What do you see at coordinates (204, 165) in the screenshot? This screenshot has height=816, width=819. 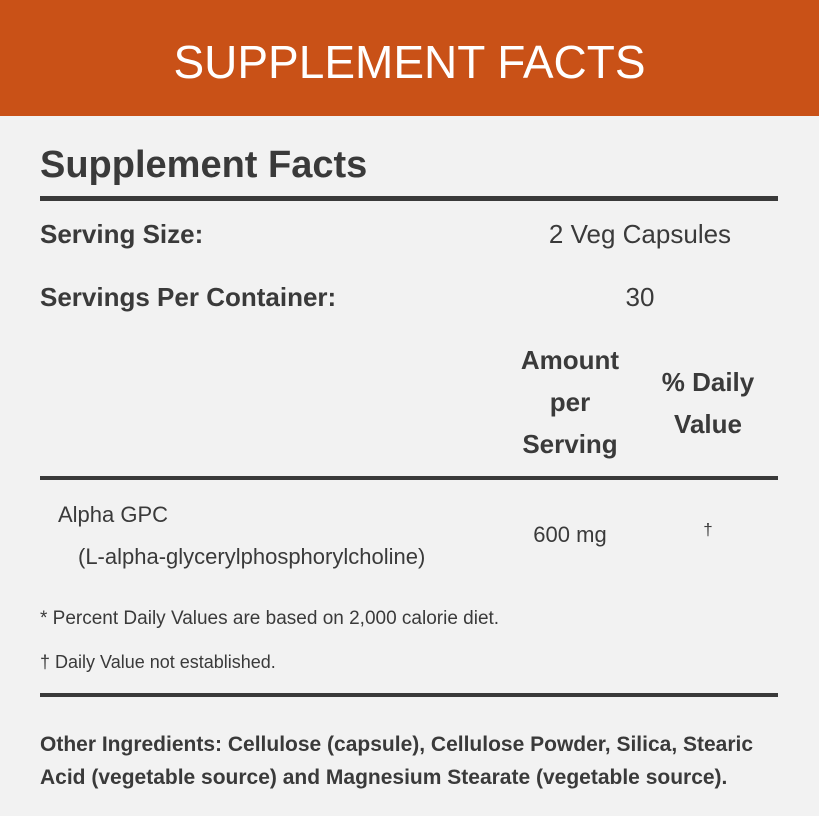 I see `facts-title: Supplement Facts` at bounding box center [204, 165].